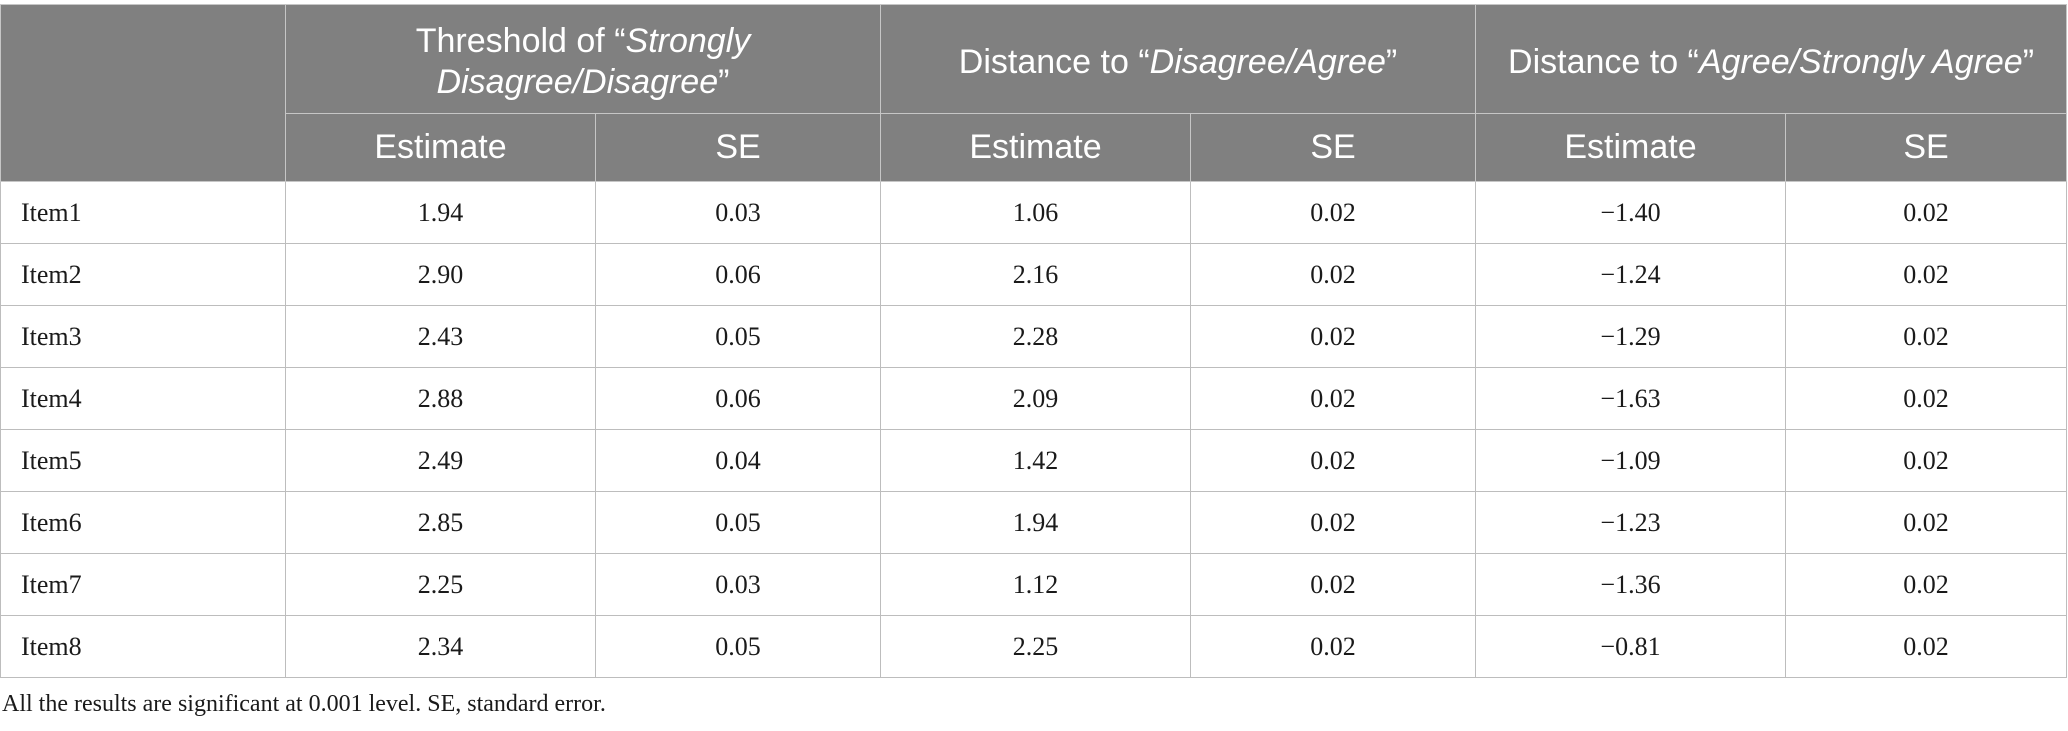 This screenshot has width=2068, height=731. Describe the element at coordinates (143, 398) in the screenshot. I see `item-label: Item4` at that location.